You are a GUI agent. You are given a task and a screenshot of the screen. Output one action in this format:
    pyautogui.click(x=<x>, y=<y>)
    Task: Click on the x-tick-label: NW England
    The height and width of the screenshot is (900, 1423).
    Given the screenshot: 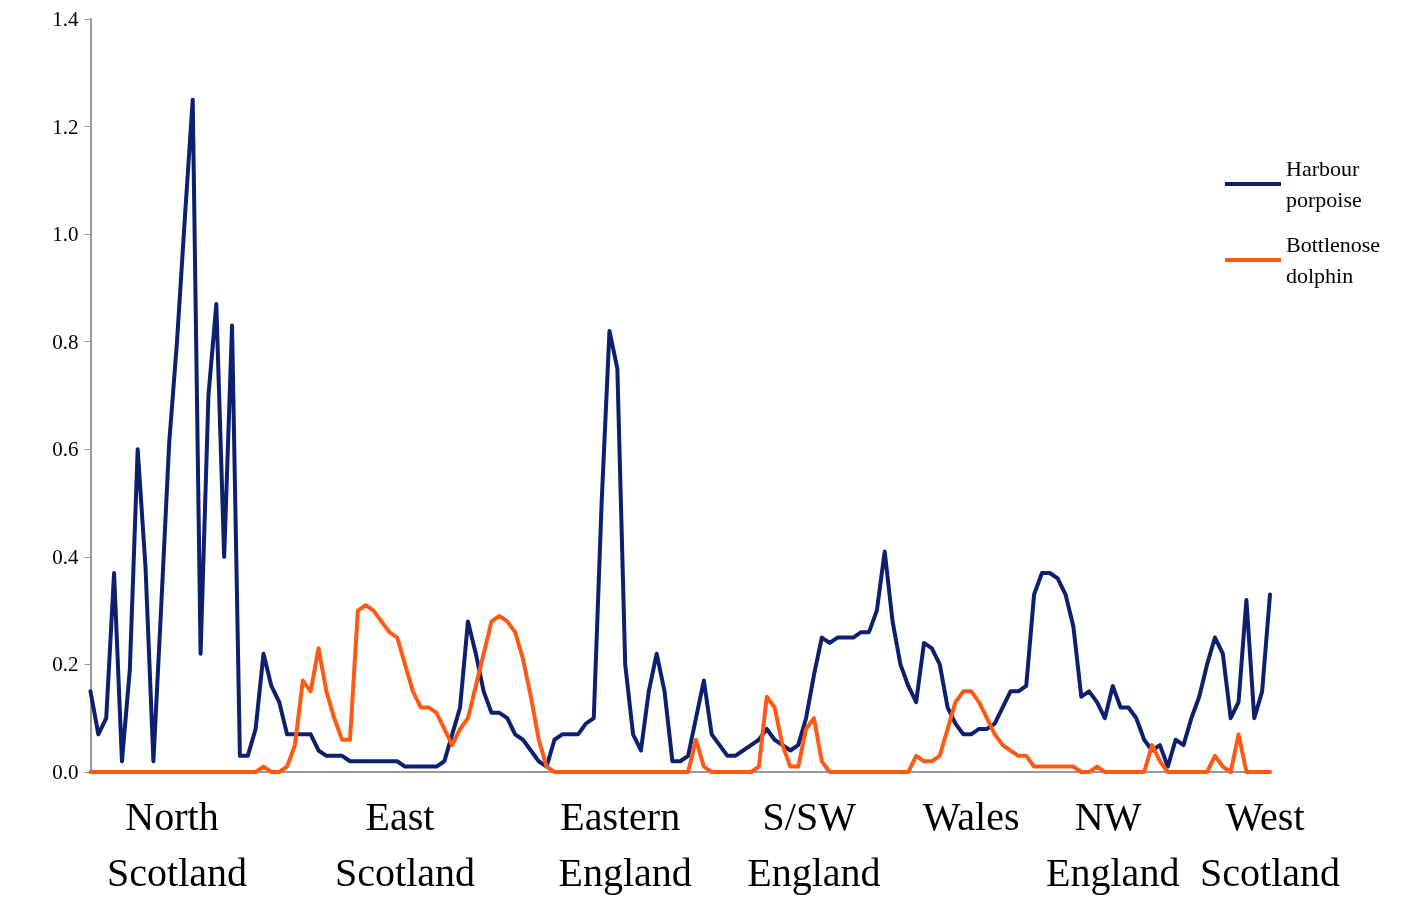 What is the action you would take?
    pyautogui.click(x=1113, y=844)
    